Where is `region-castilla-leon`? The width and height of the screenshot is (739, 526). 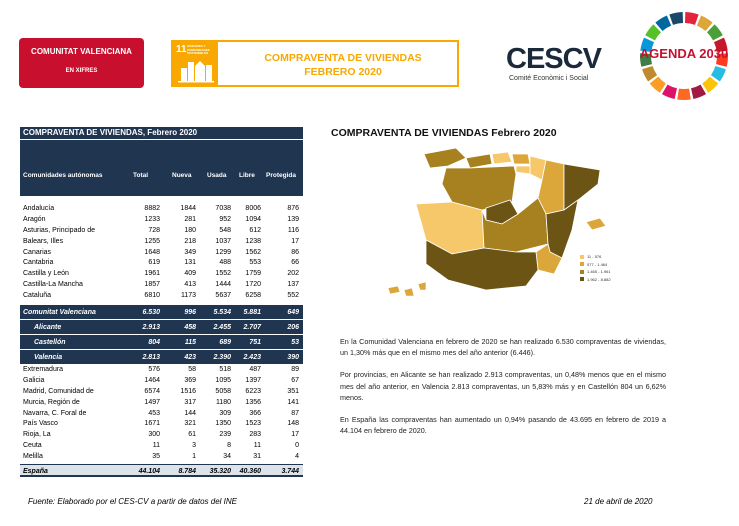 region-castilla-leon is located at coordinates (479, 188).